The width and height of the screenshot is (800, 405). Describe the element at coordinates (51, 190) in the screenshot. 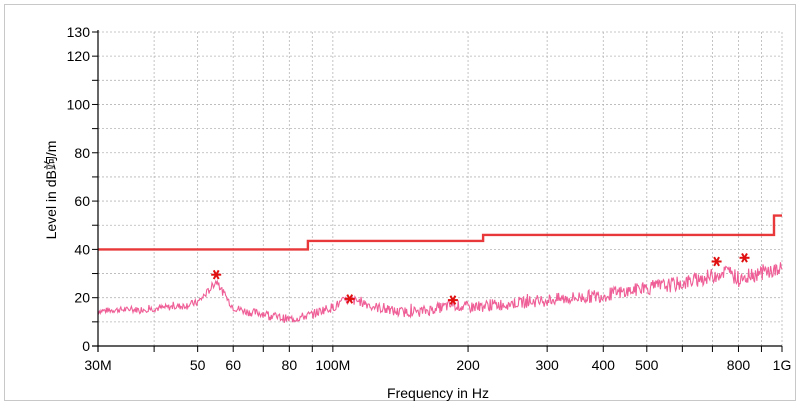

I see `y-axis-title: Level in dB竘/m` at that location.